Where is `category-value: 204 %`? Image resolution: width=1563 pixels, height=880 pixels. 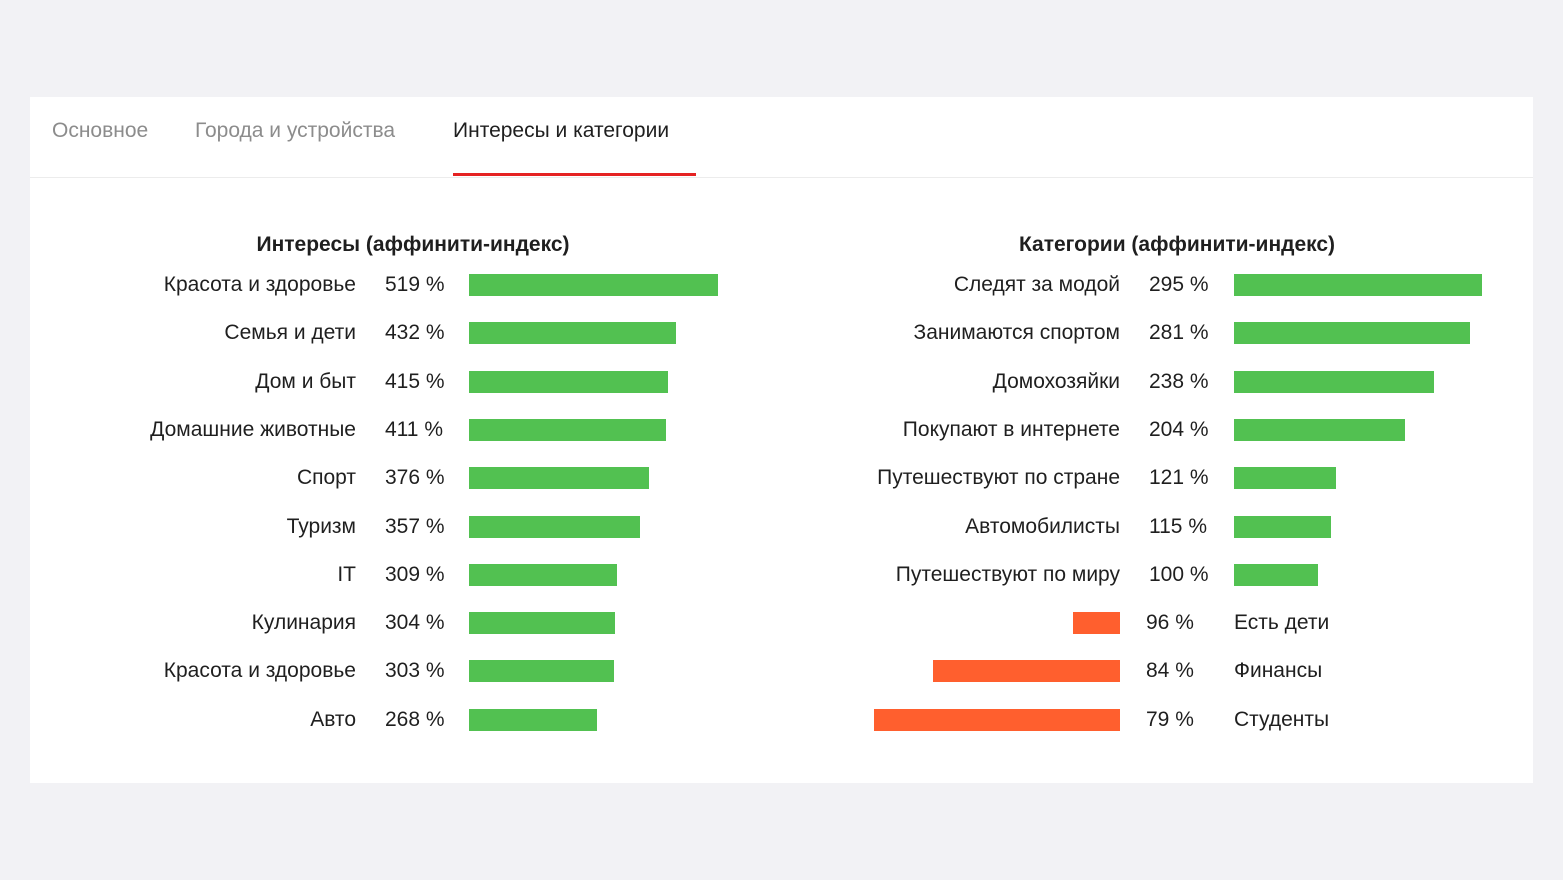 category-value: 204 % is located at coordinates (1179, 429).